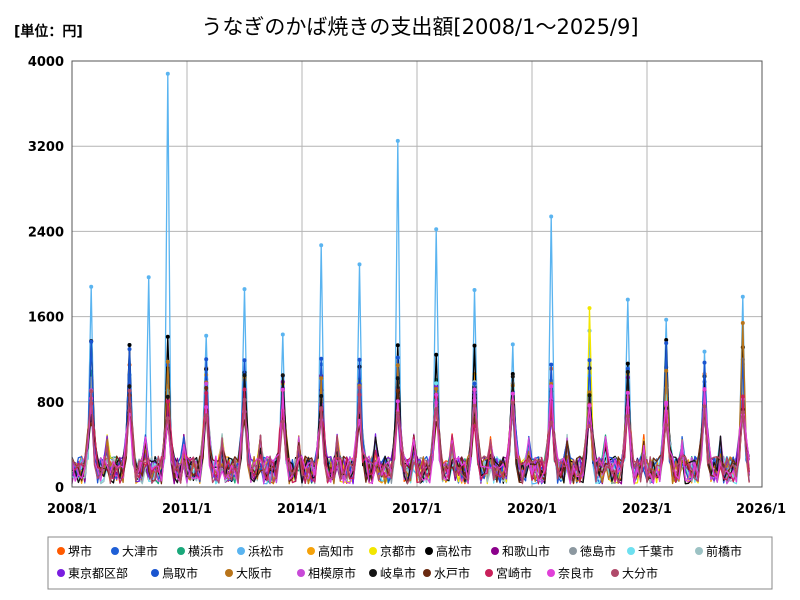  I want to click on legend-item: 大津市, so click(134, 551).